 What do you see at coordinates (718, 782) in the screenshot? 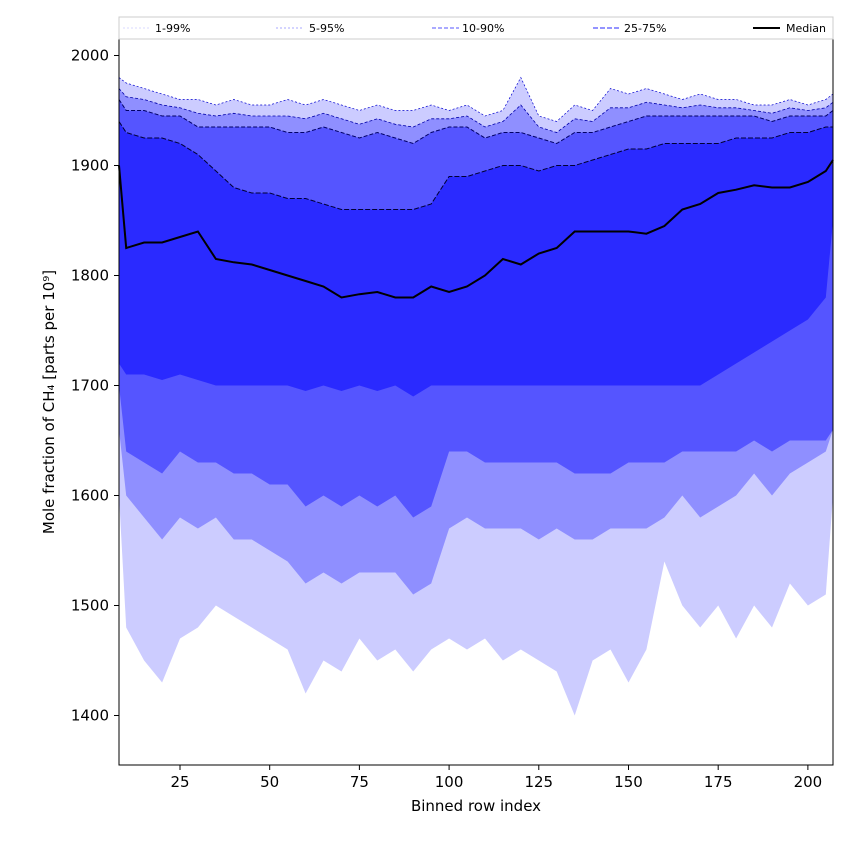
I see `x-tick-label: 175` at bounding box center [718, 782].